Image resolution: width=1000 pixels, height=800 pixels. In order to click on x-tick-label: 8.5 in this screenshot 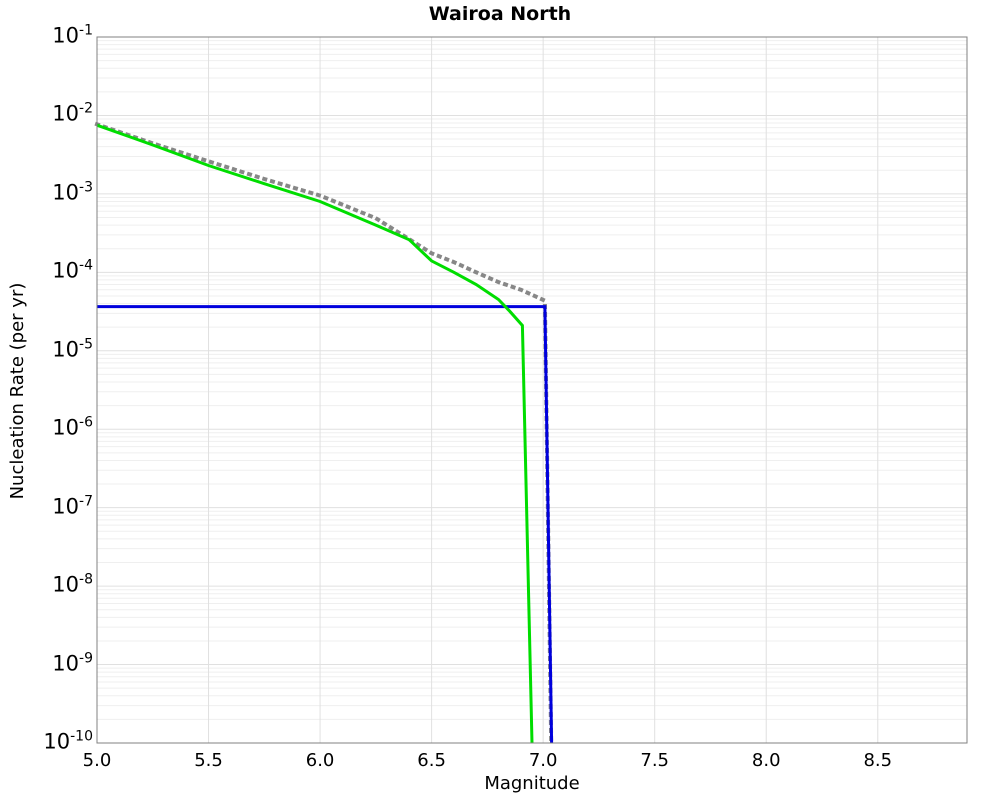, I will do `click(878, 760)`.